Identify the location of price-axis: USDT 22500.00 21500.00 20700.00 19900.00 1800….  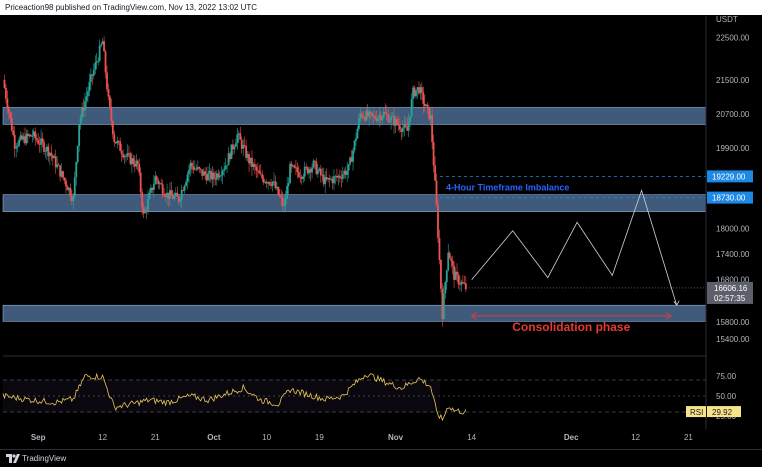
(719, 222).